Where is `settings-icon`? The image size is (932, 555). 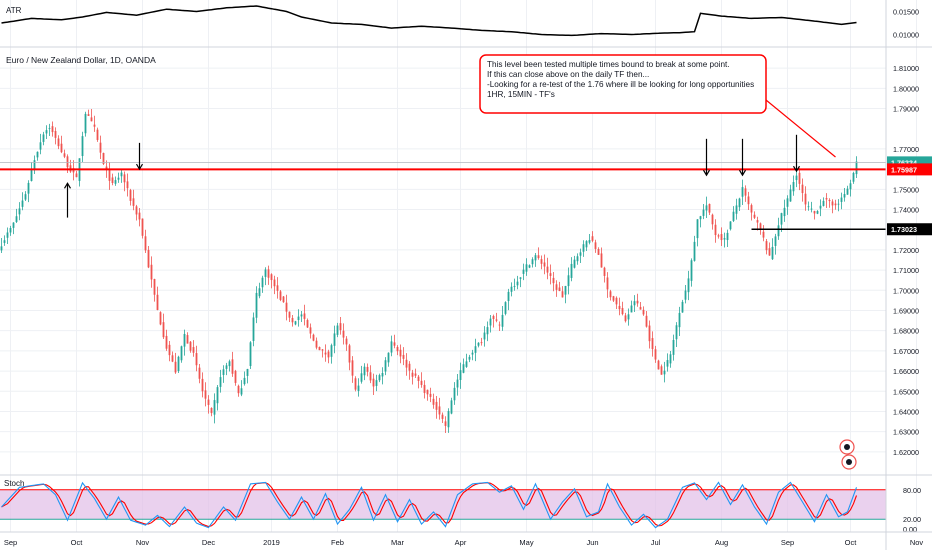 settings-icon is located at coordinates (849, 462).